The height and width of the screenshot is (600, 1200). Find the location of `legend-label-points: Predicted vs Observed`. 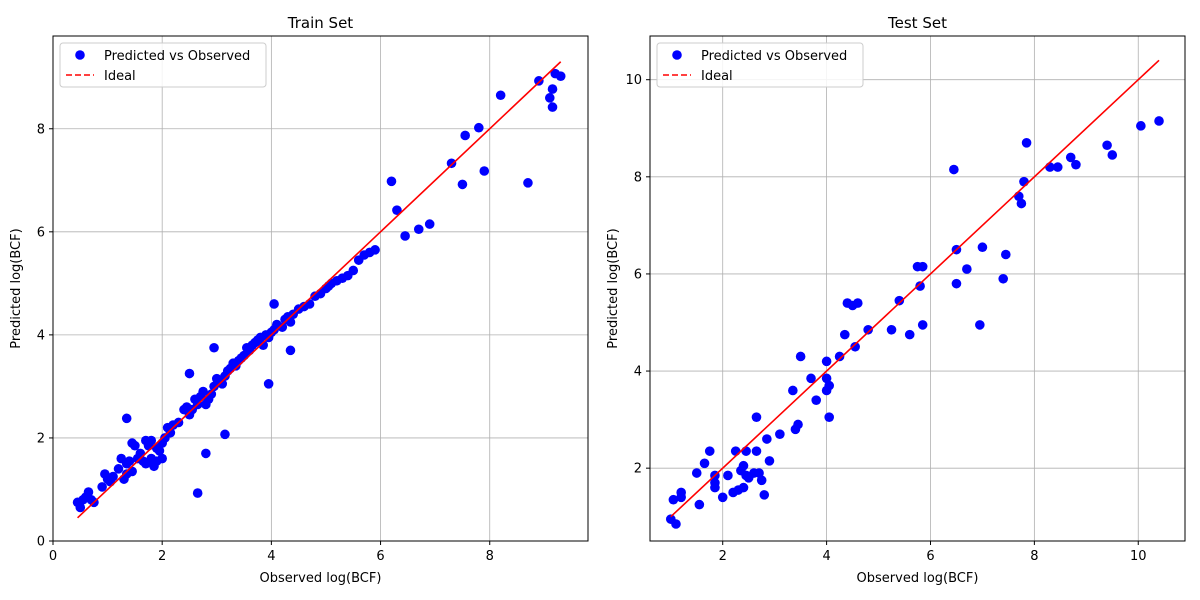

legend-label-points: Predicted vs Observed is located at coordinates (774, 56).